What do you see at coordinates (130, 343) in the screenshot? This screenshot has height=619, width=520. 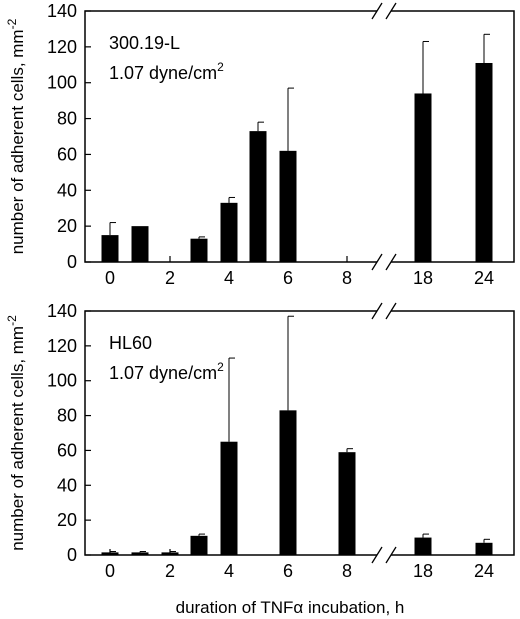 I see `annotation-cell-line: HL60` at bounding box center [130, 343].